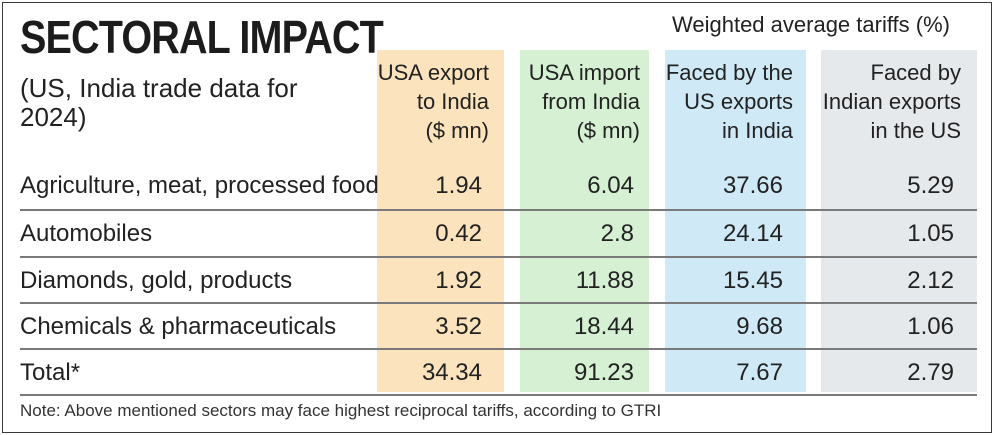 This screenshot has width=996, height=435. I want to click on sector-label: Diamonds, gold, products, so click(156, 280).